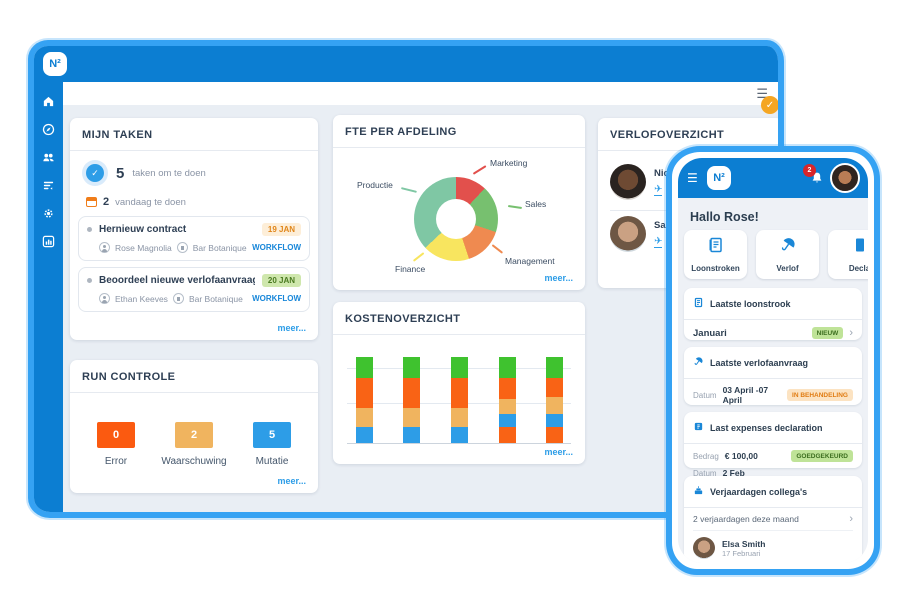 The width and height of the screenshot is (900, 600). I want to click on task-company: Bar Botanique, so click(215, 298).